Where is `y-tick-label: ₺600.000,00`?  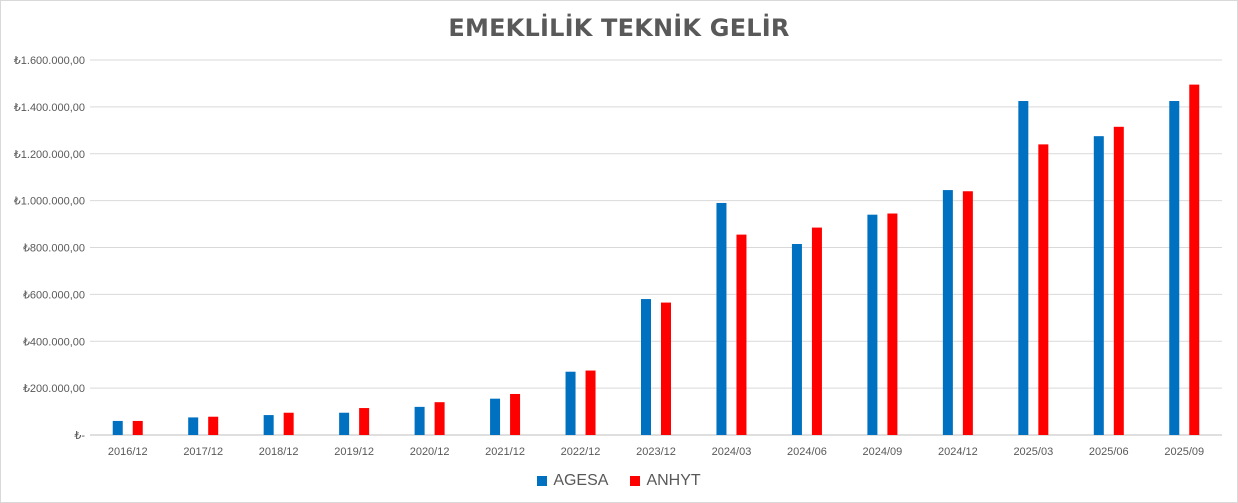
y-tick-label: ₺600.000,00 is located at coordinates (54, 295).